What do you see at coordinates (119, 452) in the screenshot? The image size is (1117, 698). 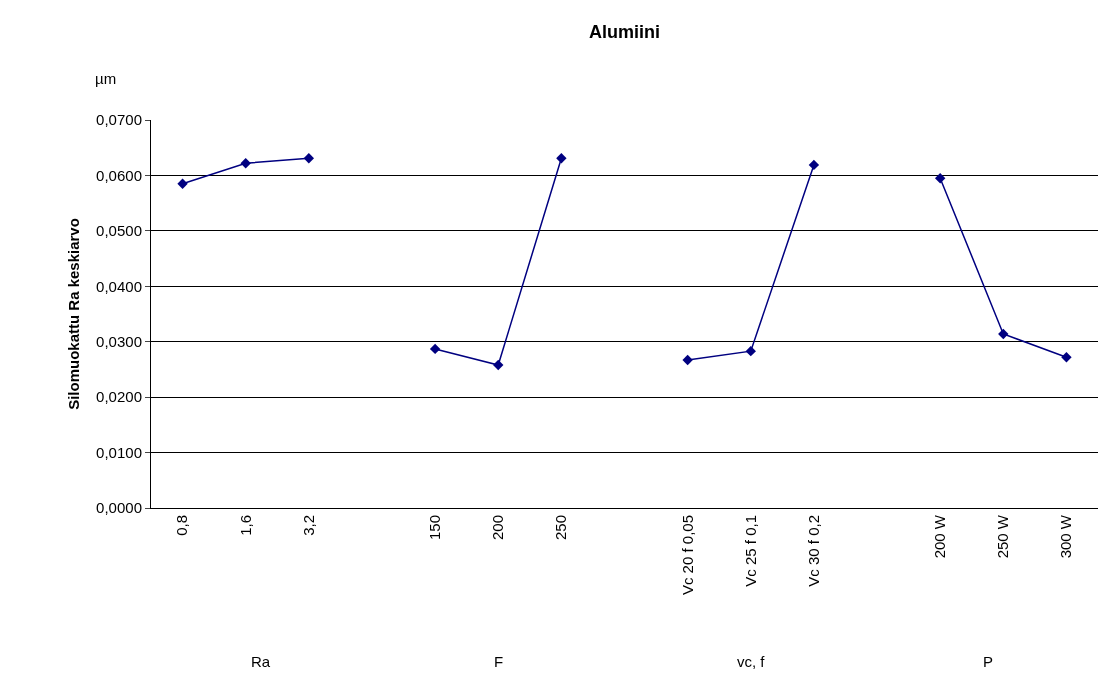 I see `y-tick-label: 0,0100` at bounding box center [119, 452].